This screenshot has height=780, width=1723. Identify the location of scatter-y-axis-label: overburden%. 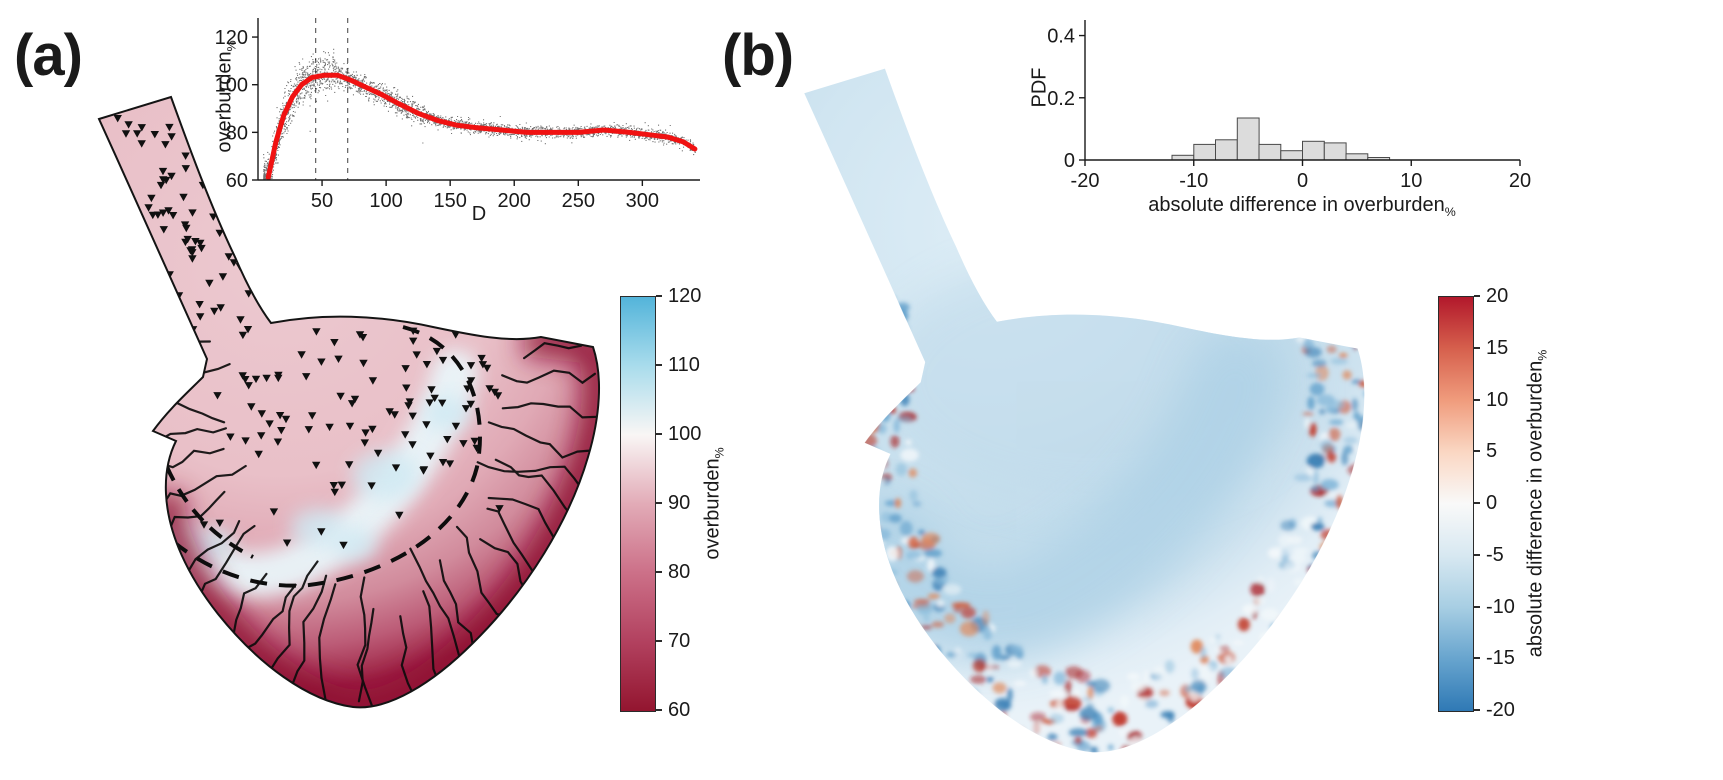
(226, 97).